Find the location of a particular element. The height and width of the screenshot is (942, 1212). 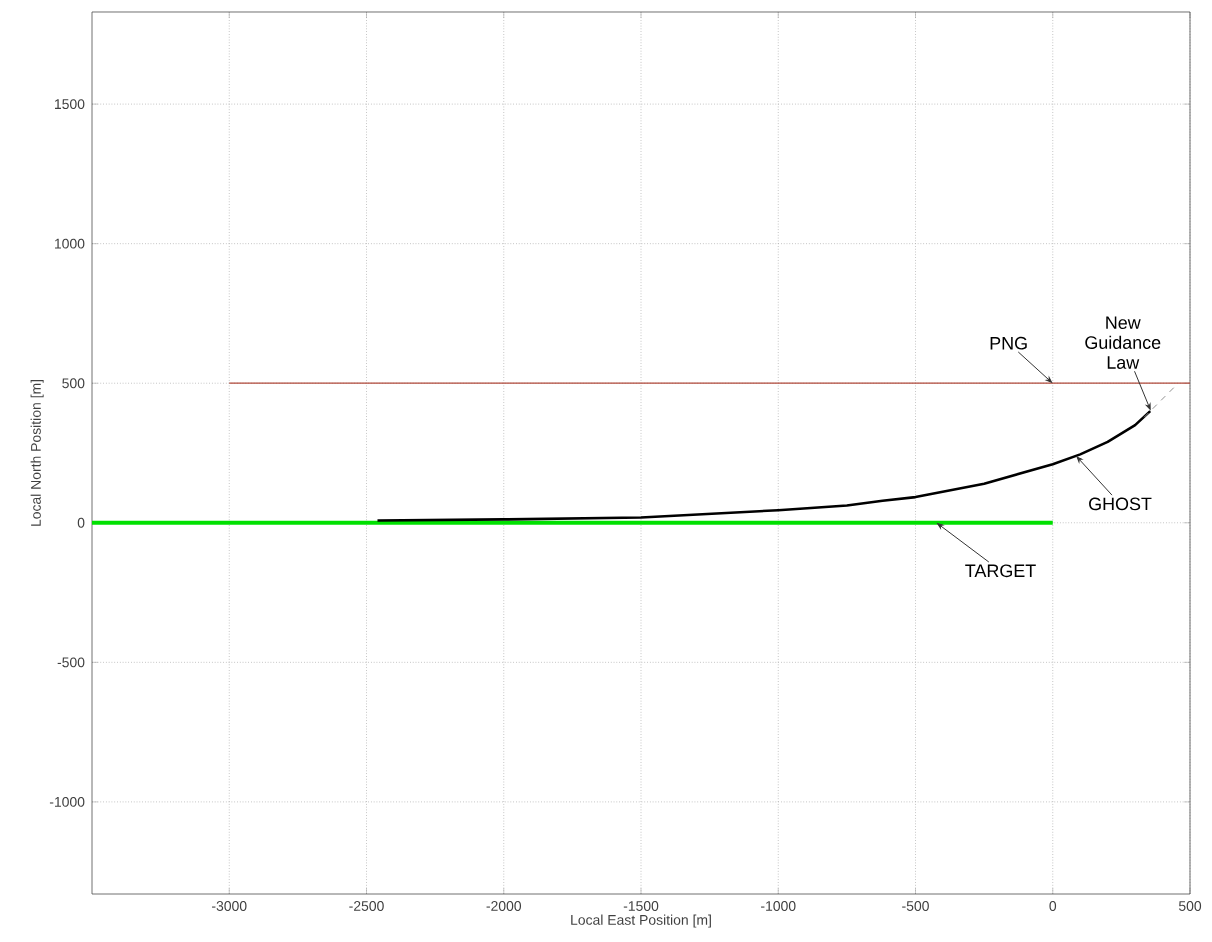

text: TARGET is located at coordinates (1000, 571).